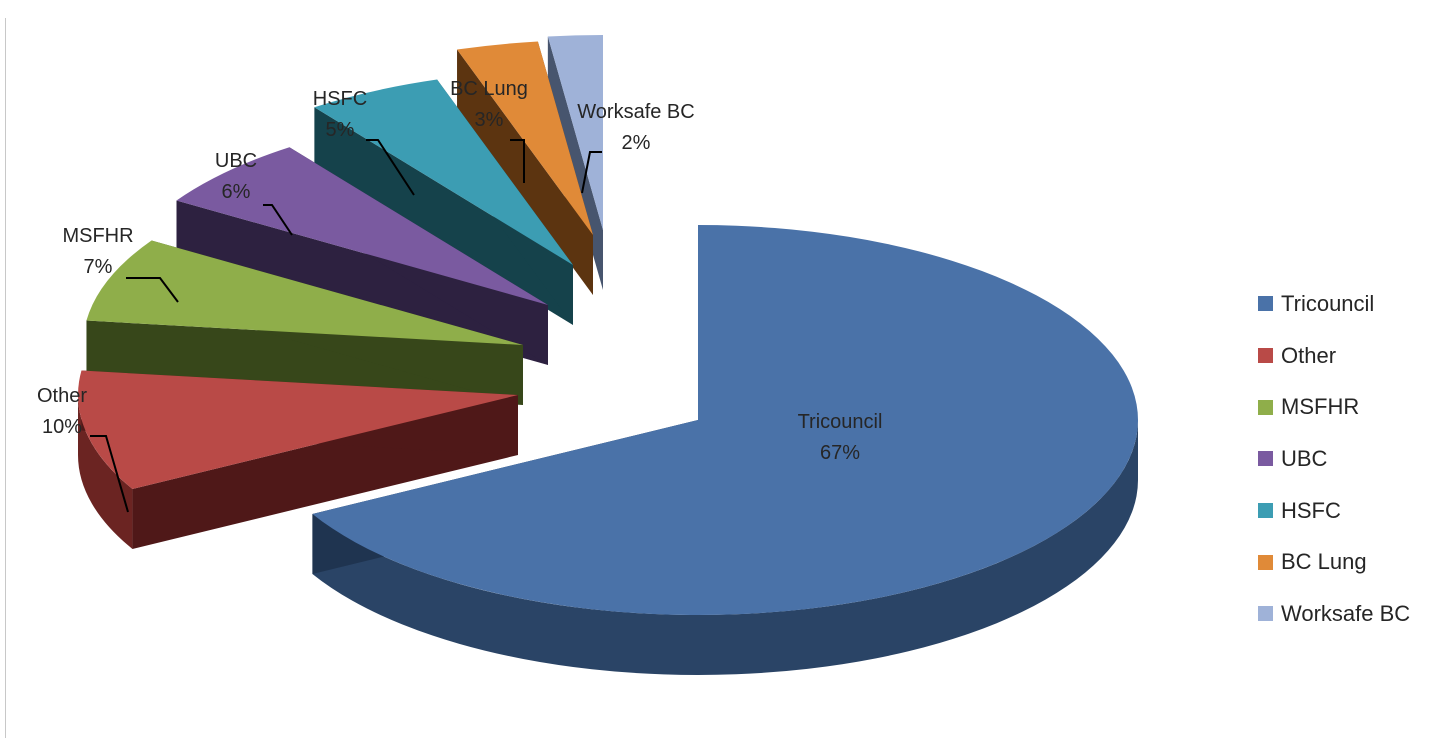 This screenshot has width=1434, height=754. I want to click on slice-rim, so click(105, 472).